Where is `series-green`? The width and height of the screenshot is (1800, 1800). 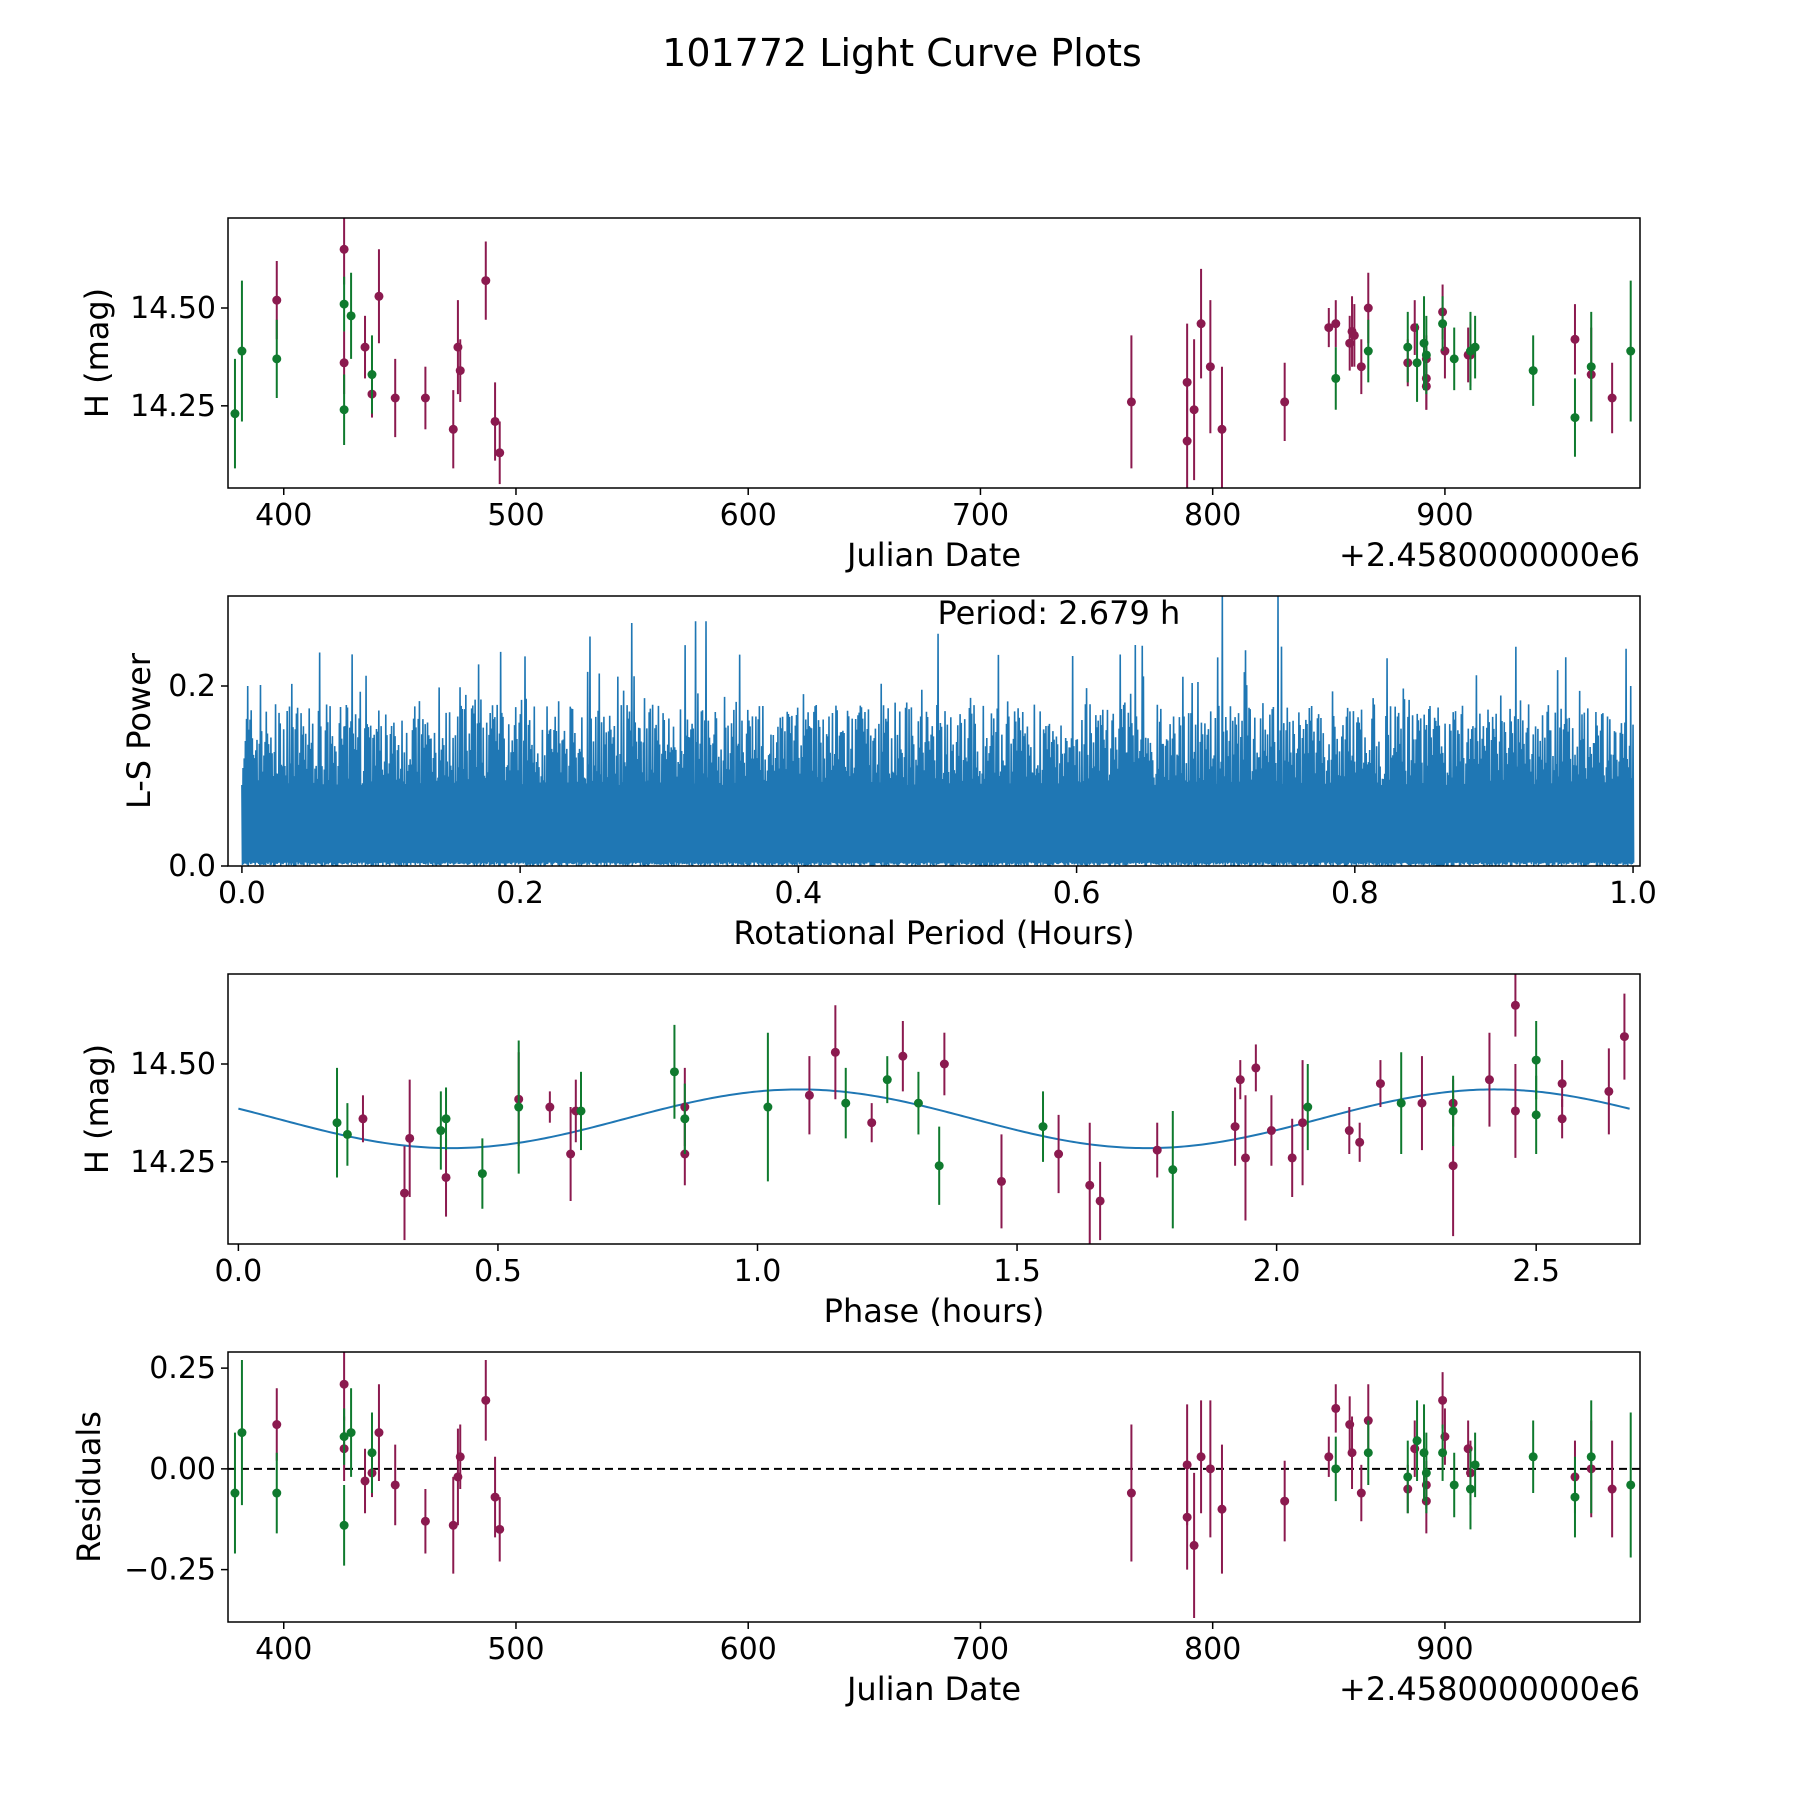 series-green is located at coordinates (936, 1124).